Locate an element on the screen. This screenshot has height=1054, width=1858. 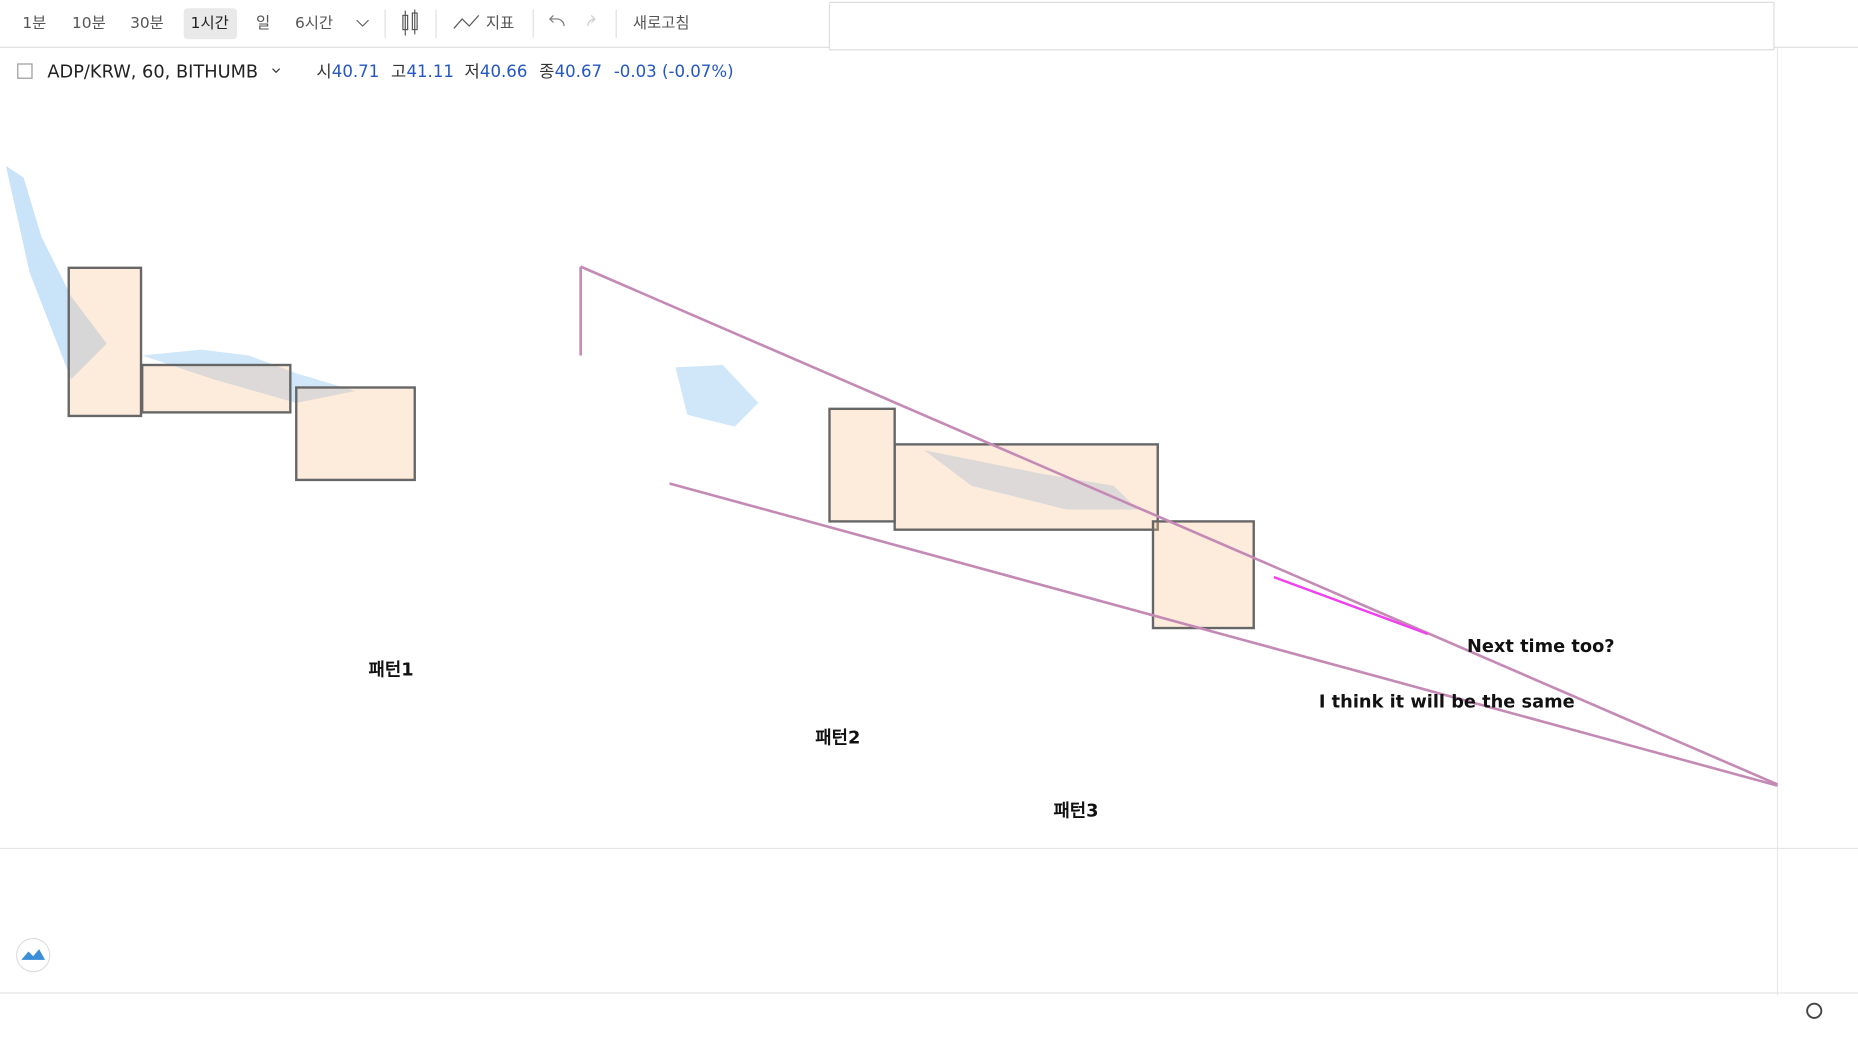
indicator-button: 지표 is located at coordinates (500, 23).